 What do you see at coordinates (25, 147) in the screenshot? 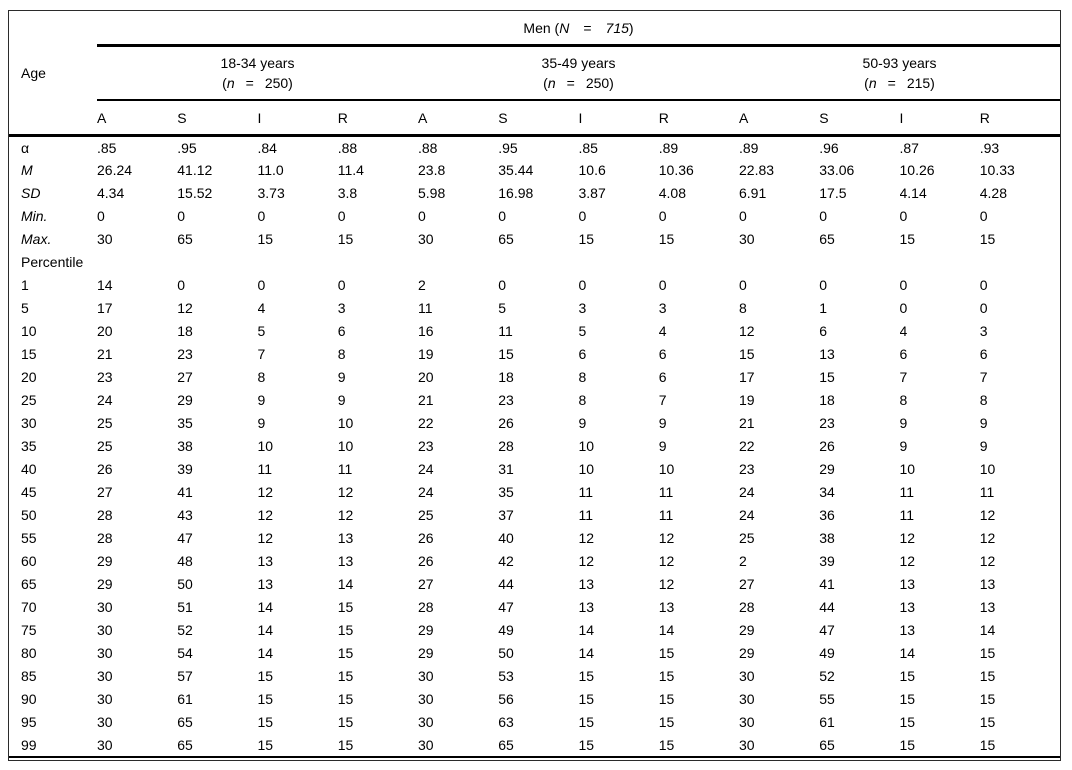
I see `row-label: α` at bounding box center [25, 147].